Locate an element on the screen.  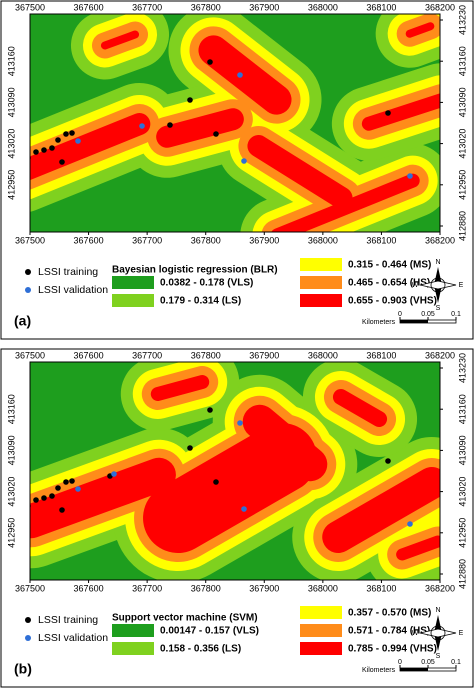
panel-label: (a) is located at coordinates (22, 321).